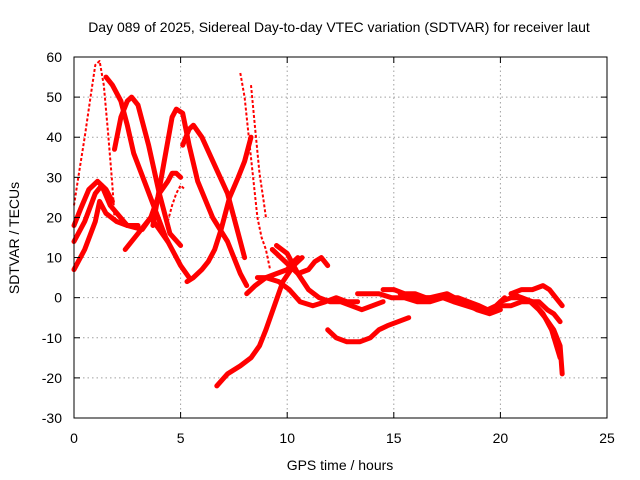 Image resolution: width=640 pixels, height=480 pixels. Describe the element at coordinates (340, 465) in the screenshot. I see `x-axis-label: GPS time / hours` at that location.